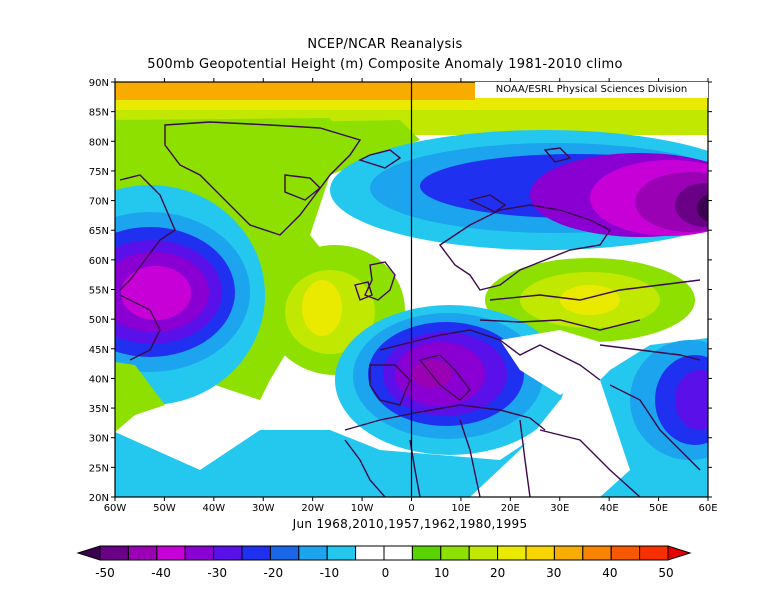 The image size is (770, 596). What do you see at coordinates (559, 508) in the screenshot?
I see `lon-label: 30E` at bounding box center [559, 508].